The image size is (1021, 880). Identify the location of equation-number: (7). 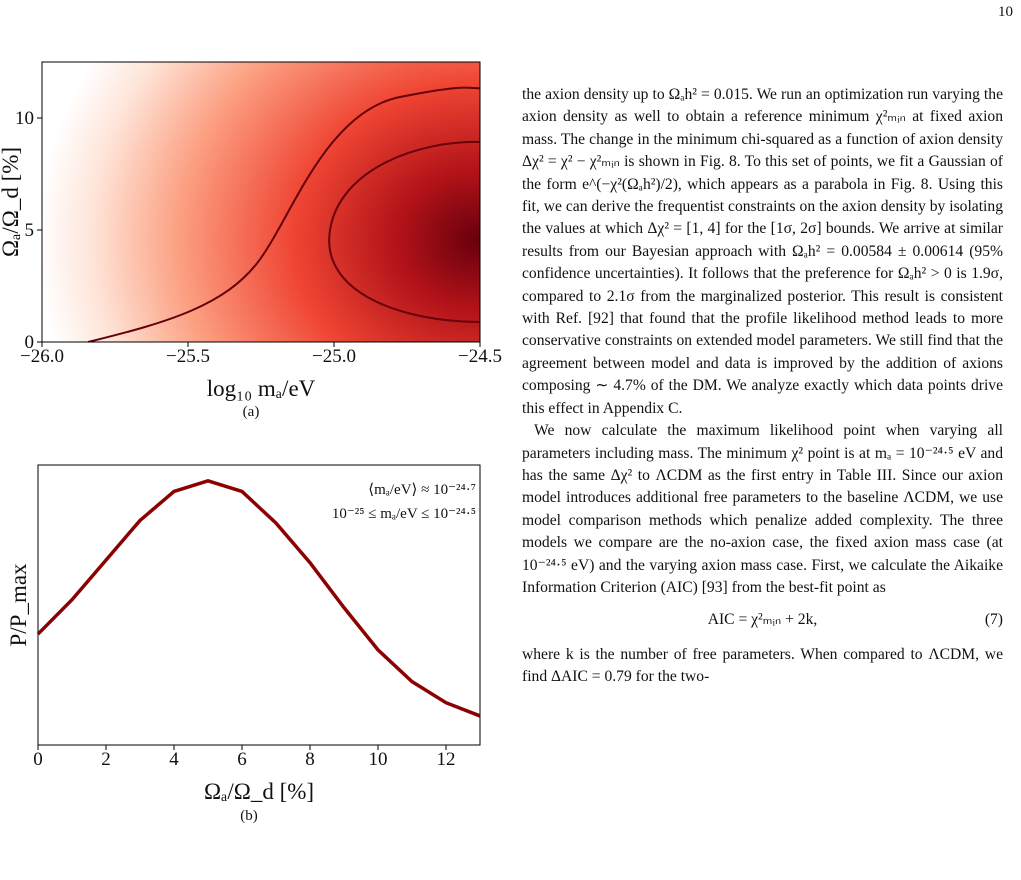
(993, 620).